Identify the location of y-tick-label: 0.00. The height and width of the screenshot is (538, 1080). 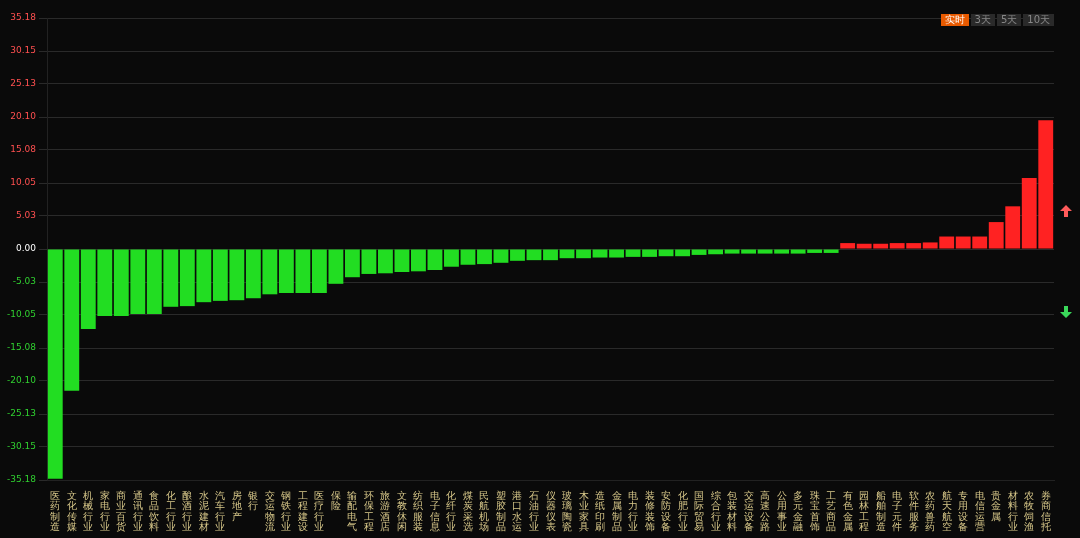
(26, 248).